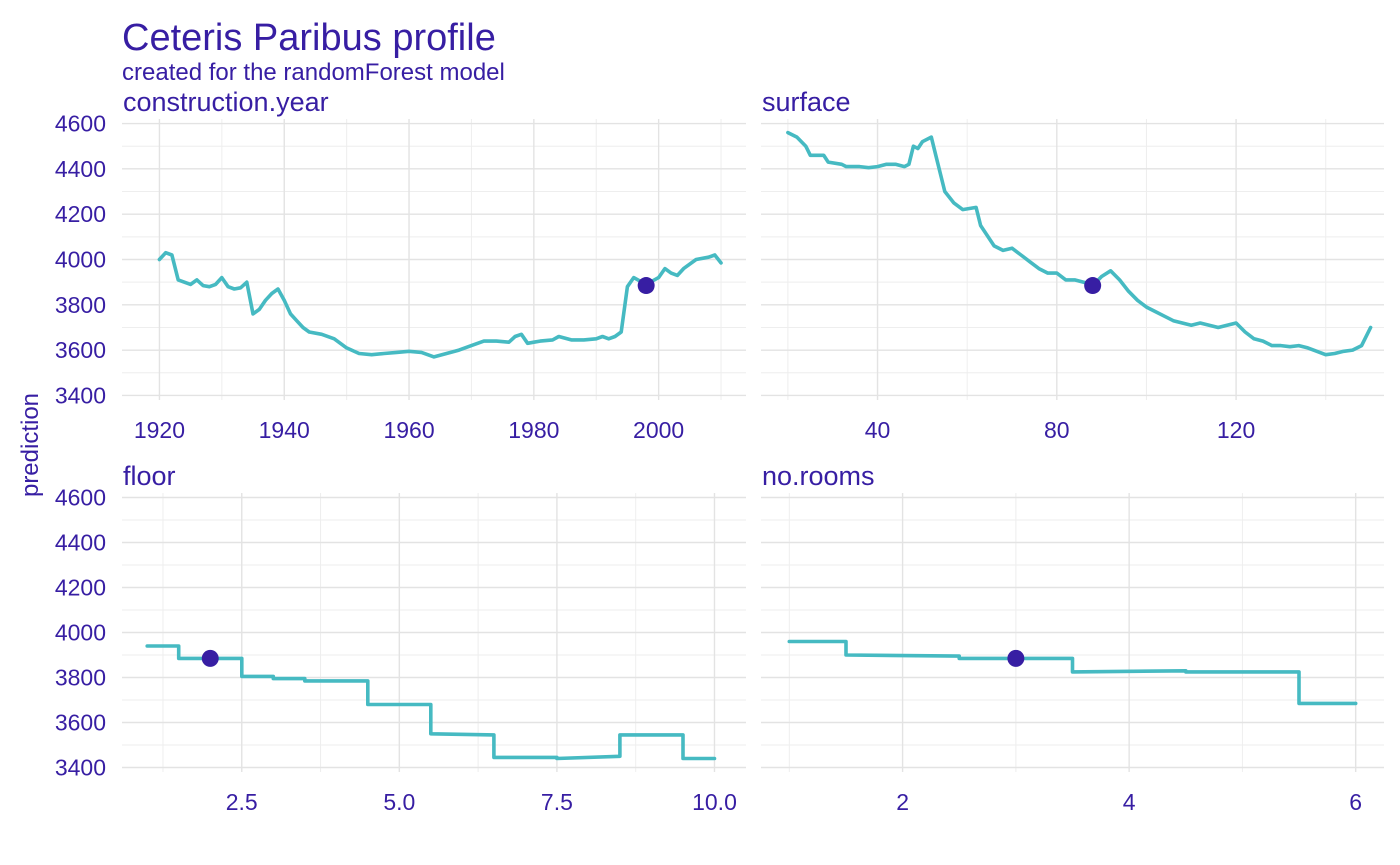 Image resolution: width=1400 pixels, height=865 pixels. I want to click on chart-title: Ceteris Paribus profile, so click(309, 38).